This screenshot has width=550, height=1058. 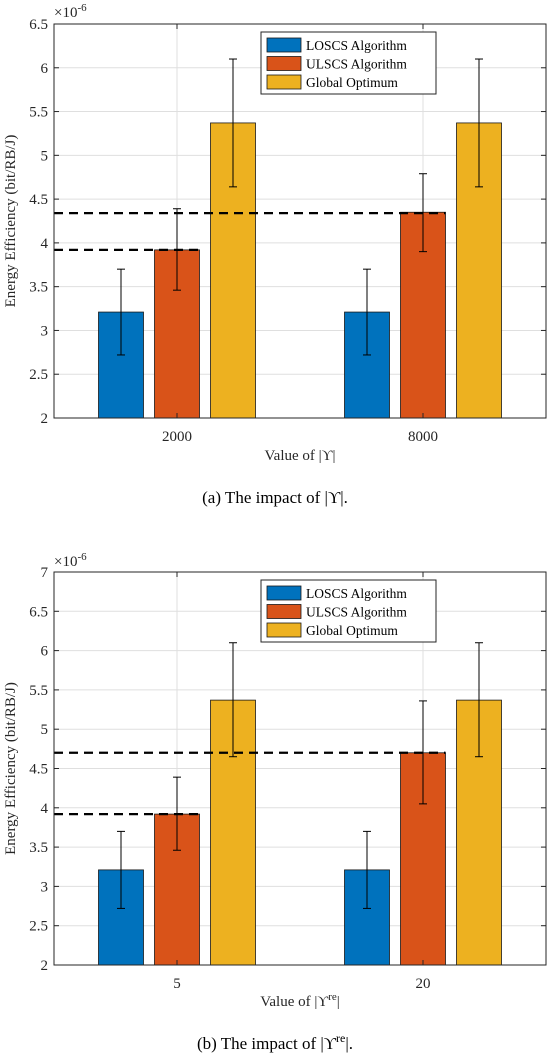 What do you see at coordinates (300, 456) in the screenshot?
I see `x-axis-label: Value of |ϒ|` at bounding box center [300, 456].